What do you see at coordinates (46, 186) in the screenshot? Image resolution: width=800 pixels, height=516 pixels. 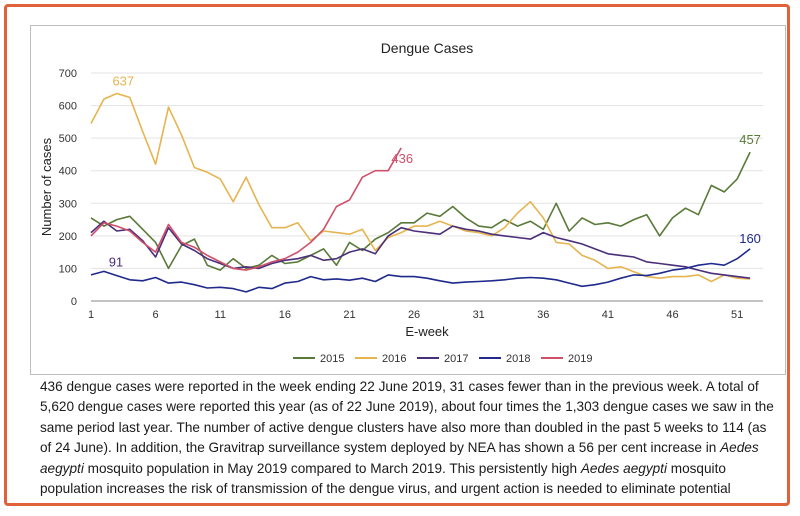 I see `y-axis-label: Number of cases` at bounding box center [46, 186].